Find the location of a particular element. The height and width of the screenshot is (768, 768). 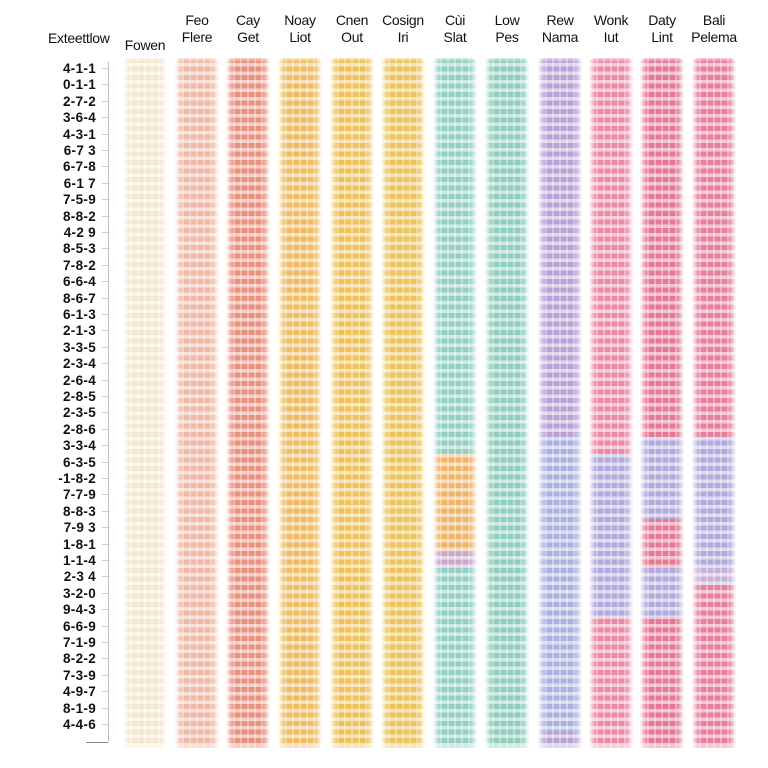

row-label: 2-3 4 is located at coordinates (79, 577).